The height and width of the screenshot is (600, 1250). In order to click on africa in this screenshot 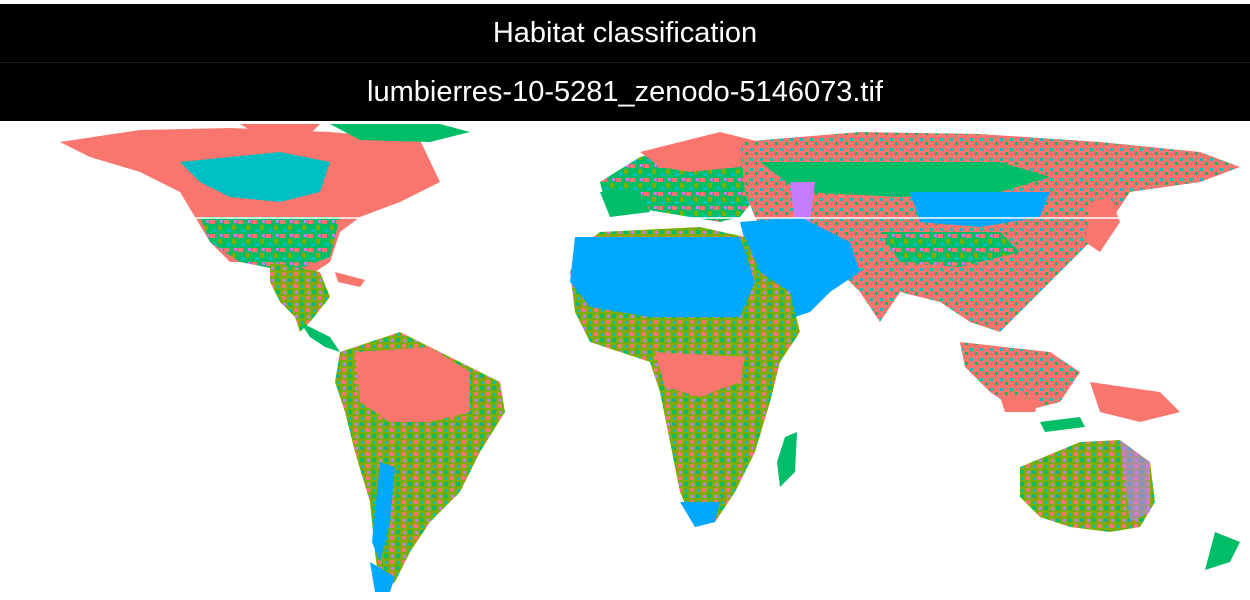, I will do `click(685, 377)`.